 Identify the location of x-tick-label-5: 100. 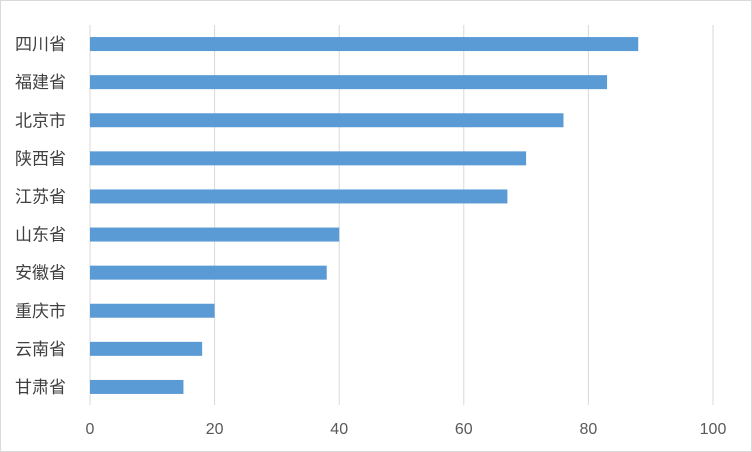
(713, 429).